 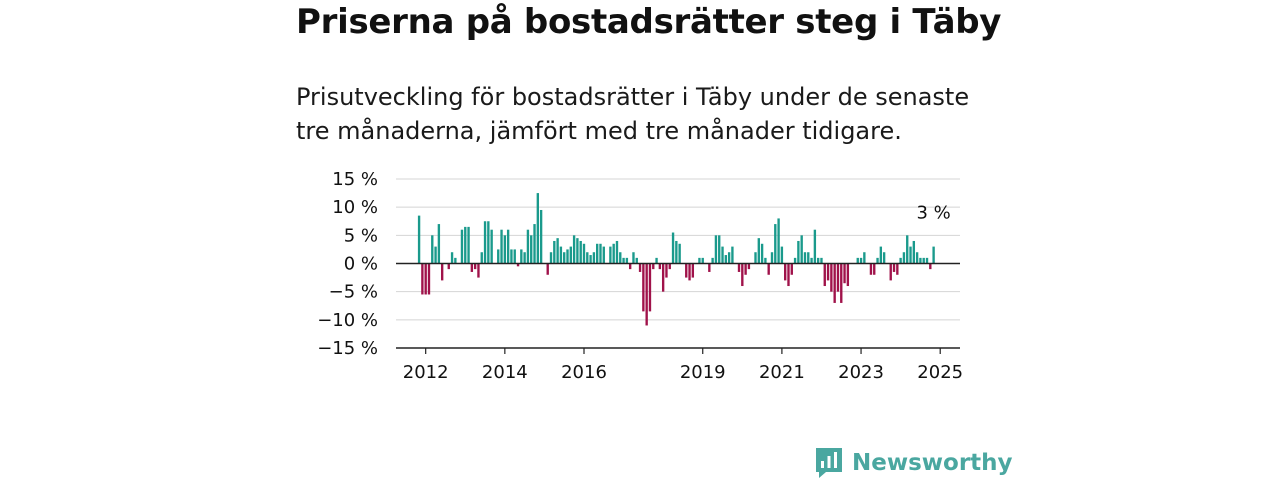 What do you see at coordinates (361, 235) in the screenshot?
I see `y-tick-label: 5 %` at bounding box center [361, 235].